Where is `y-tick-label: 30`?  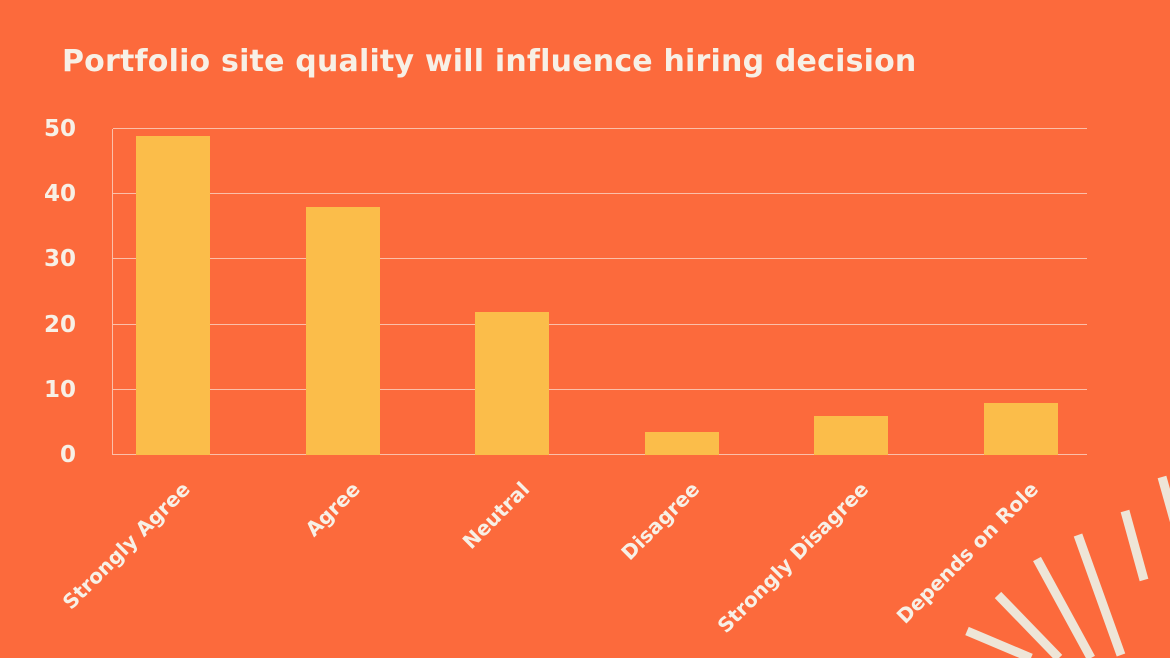 y-tick-label: 30 is located at coordinates (59, 259).